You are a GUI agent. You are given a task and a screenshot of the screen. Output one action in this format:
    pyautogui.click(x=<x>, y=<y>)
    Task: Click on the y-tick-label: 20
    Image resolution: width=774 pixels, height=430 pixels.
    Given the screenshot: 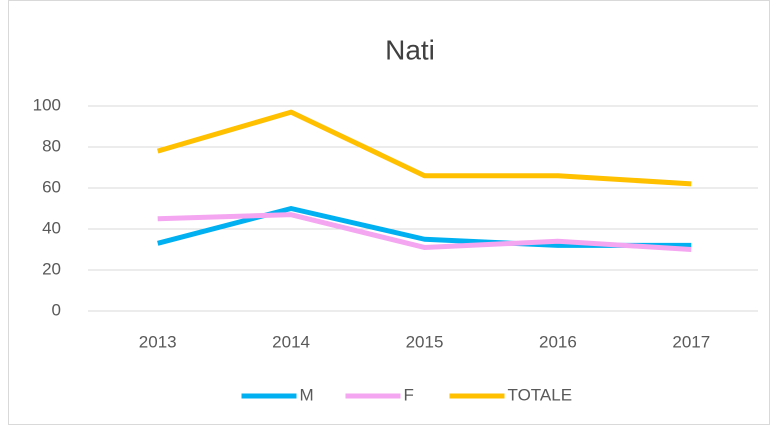 What is the action you would take?
    pyautogui.click(x=51, y=268)
    